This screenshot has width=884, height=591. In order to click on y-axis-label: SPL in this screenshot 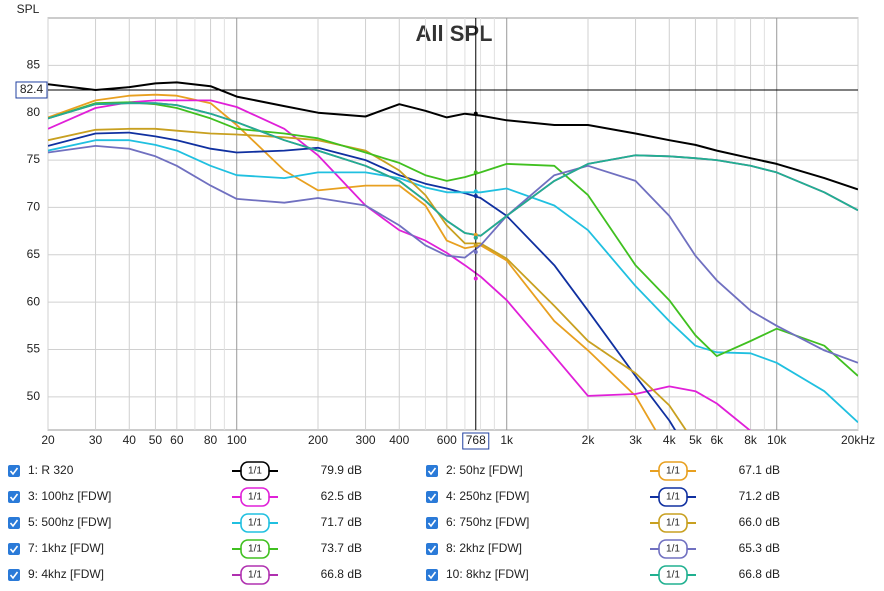, I will do `click(28, 9)`.